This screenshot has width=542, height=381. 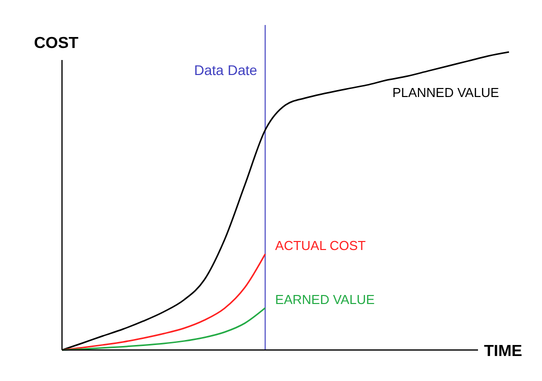 I want to click on series-label: ACTUAL COST, so click(x=320, y=246).